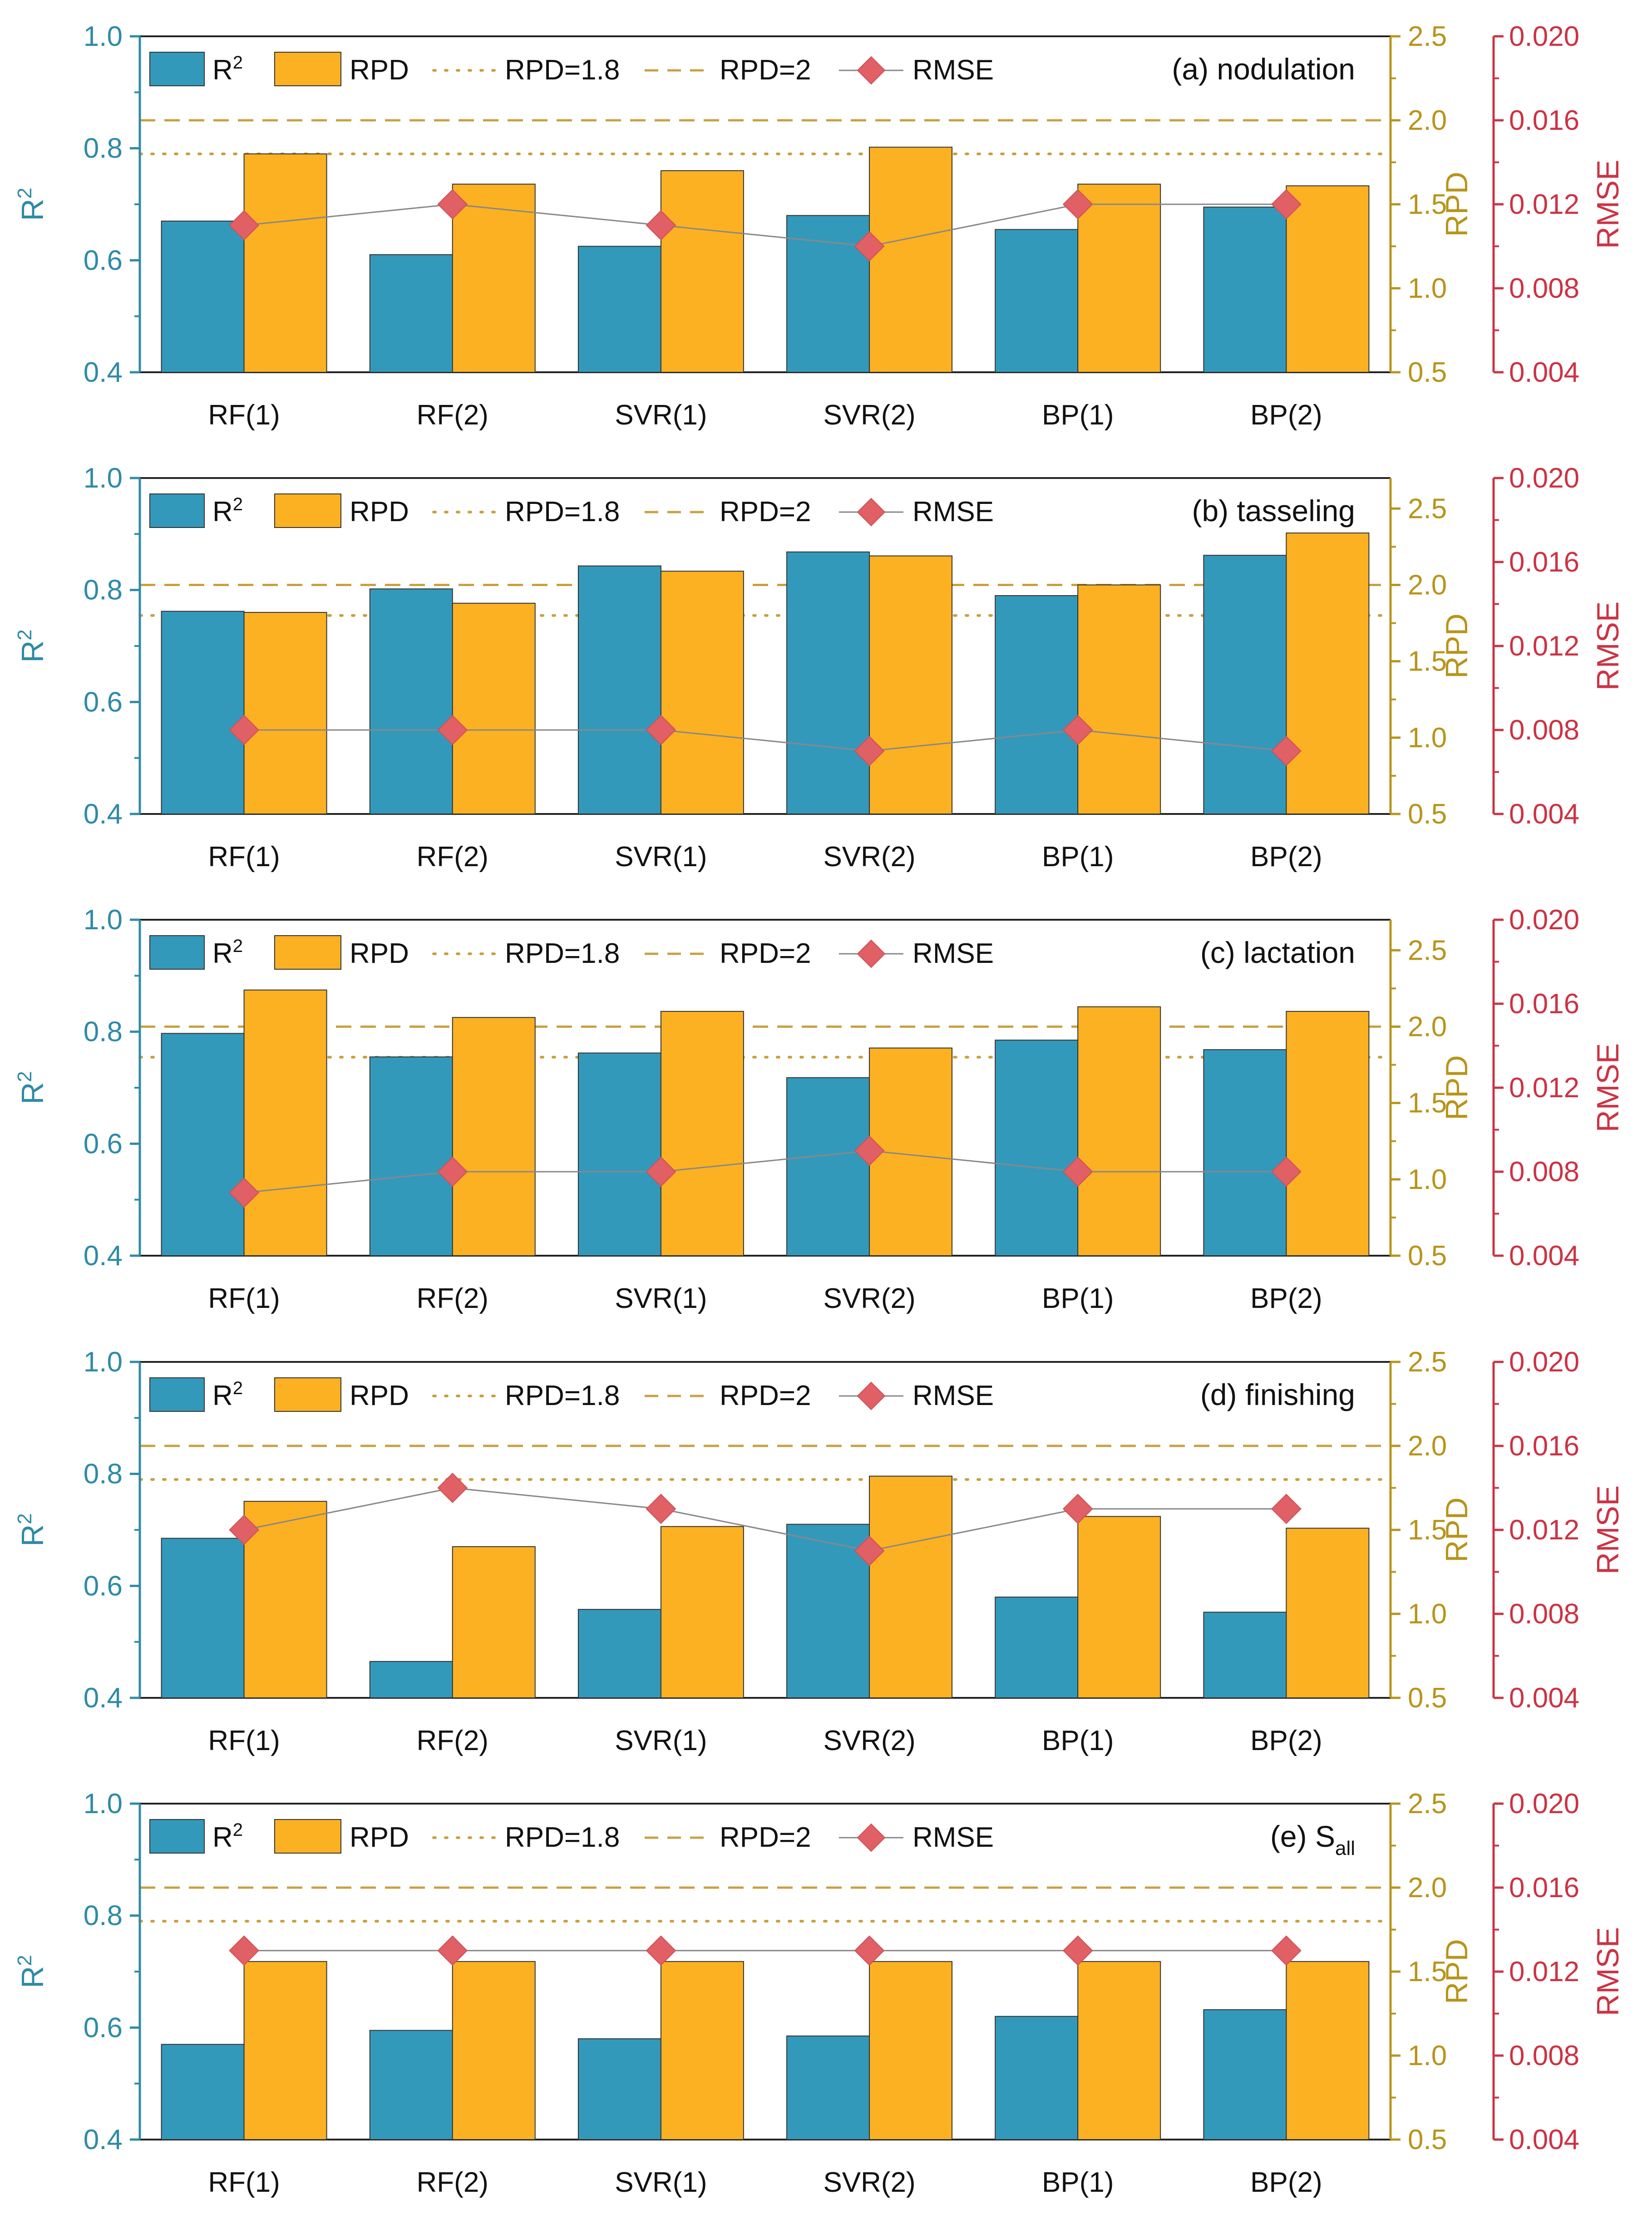 This screenshot has height=2224, width=1652. Describe the element at coordinates (103, 1256) in the screenshot. I see `left-tick-label: 0.4` at that location.